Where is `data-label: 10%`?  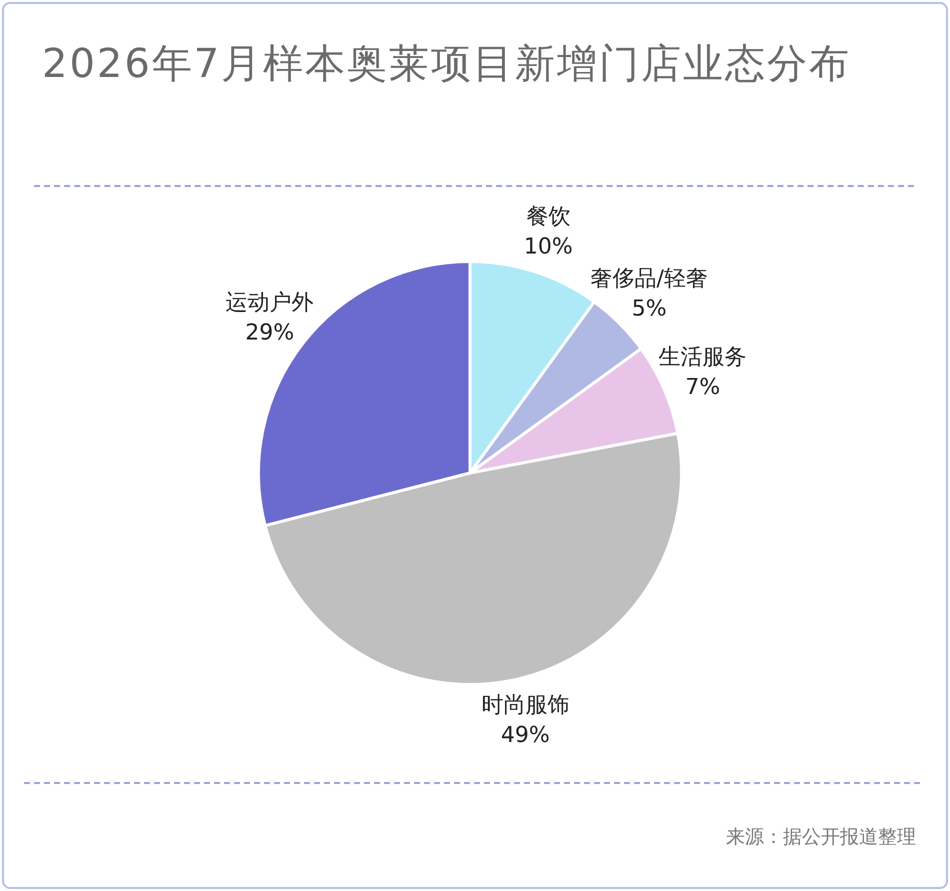
data-label: 10% is located at coordinates (548, 247).